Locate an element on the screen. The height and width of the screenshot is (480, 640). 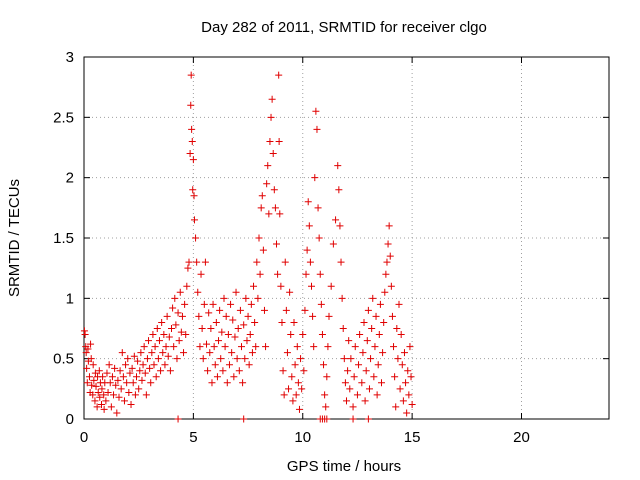
x-tick-label: 15 is located at coordinates (412, 437).